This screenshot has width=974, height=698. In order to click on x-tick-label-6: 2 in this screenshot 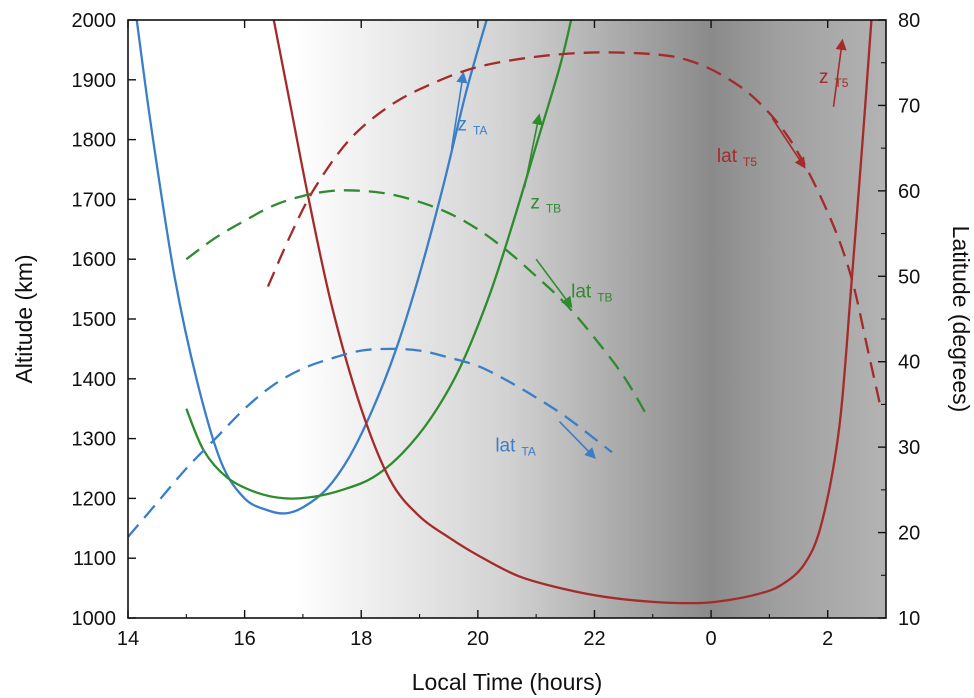, I will do `click(827, 639)`.